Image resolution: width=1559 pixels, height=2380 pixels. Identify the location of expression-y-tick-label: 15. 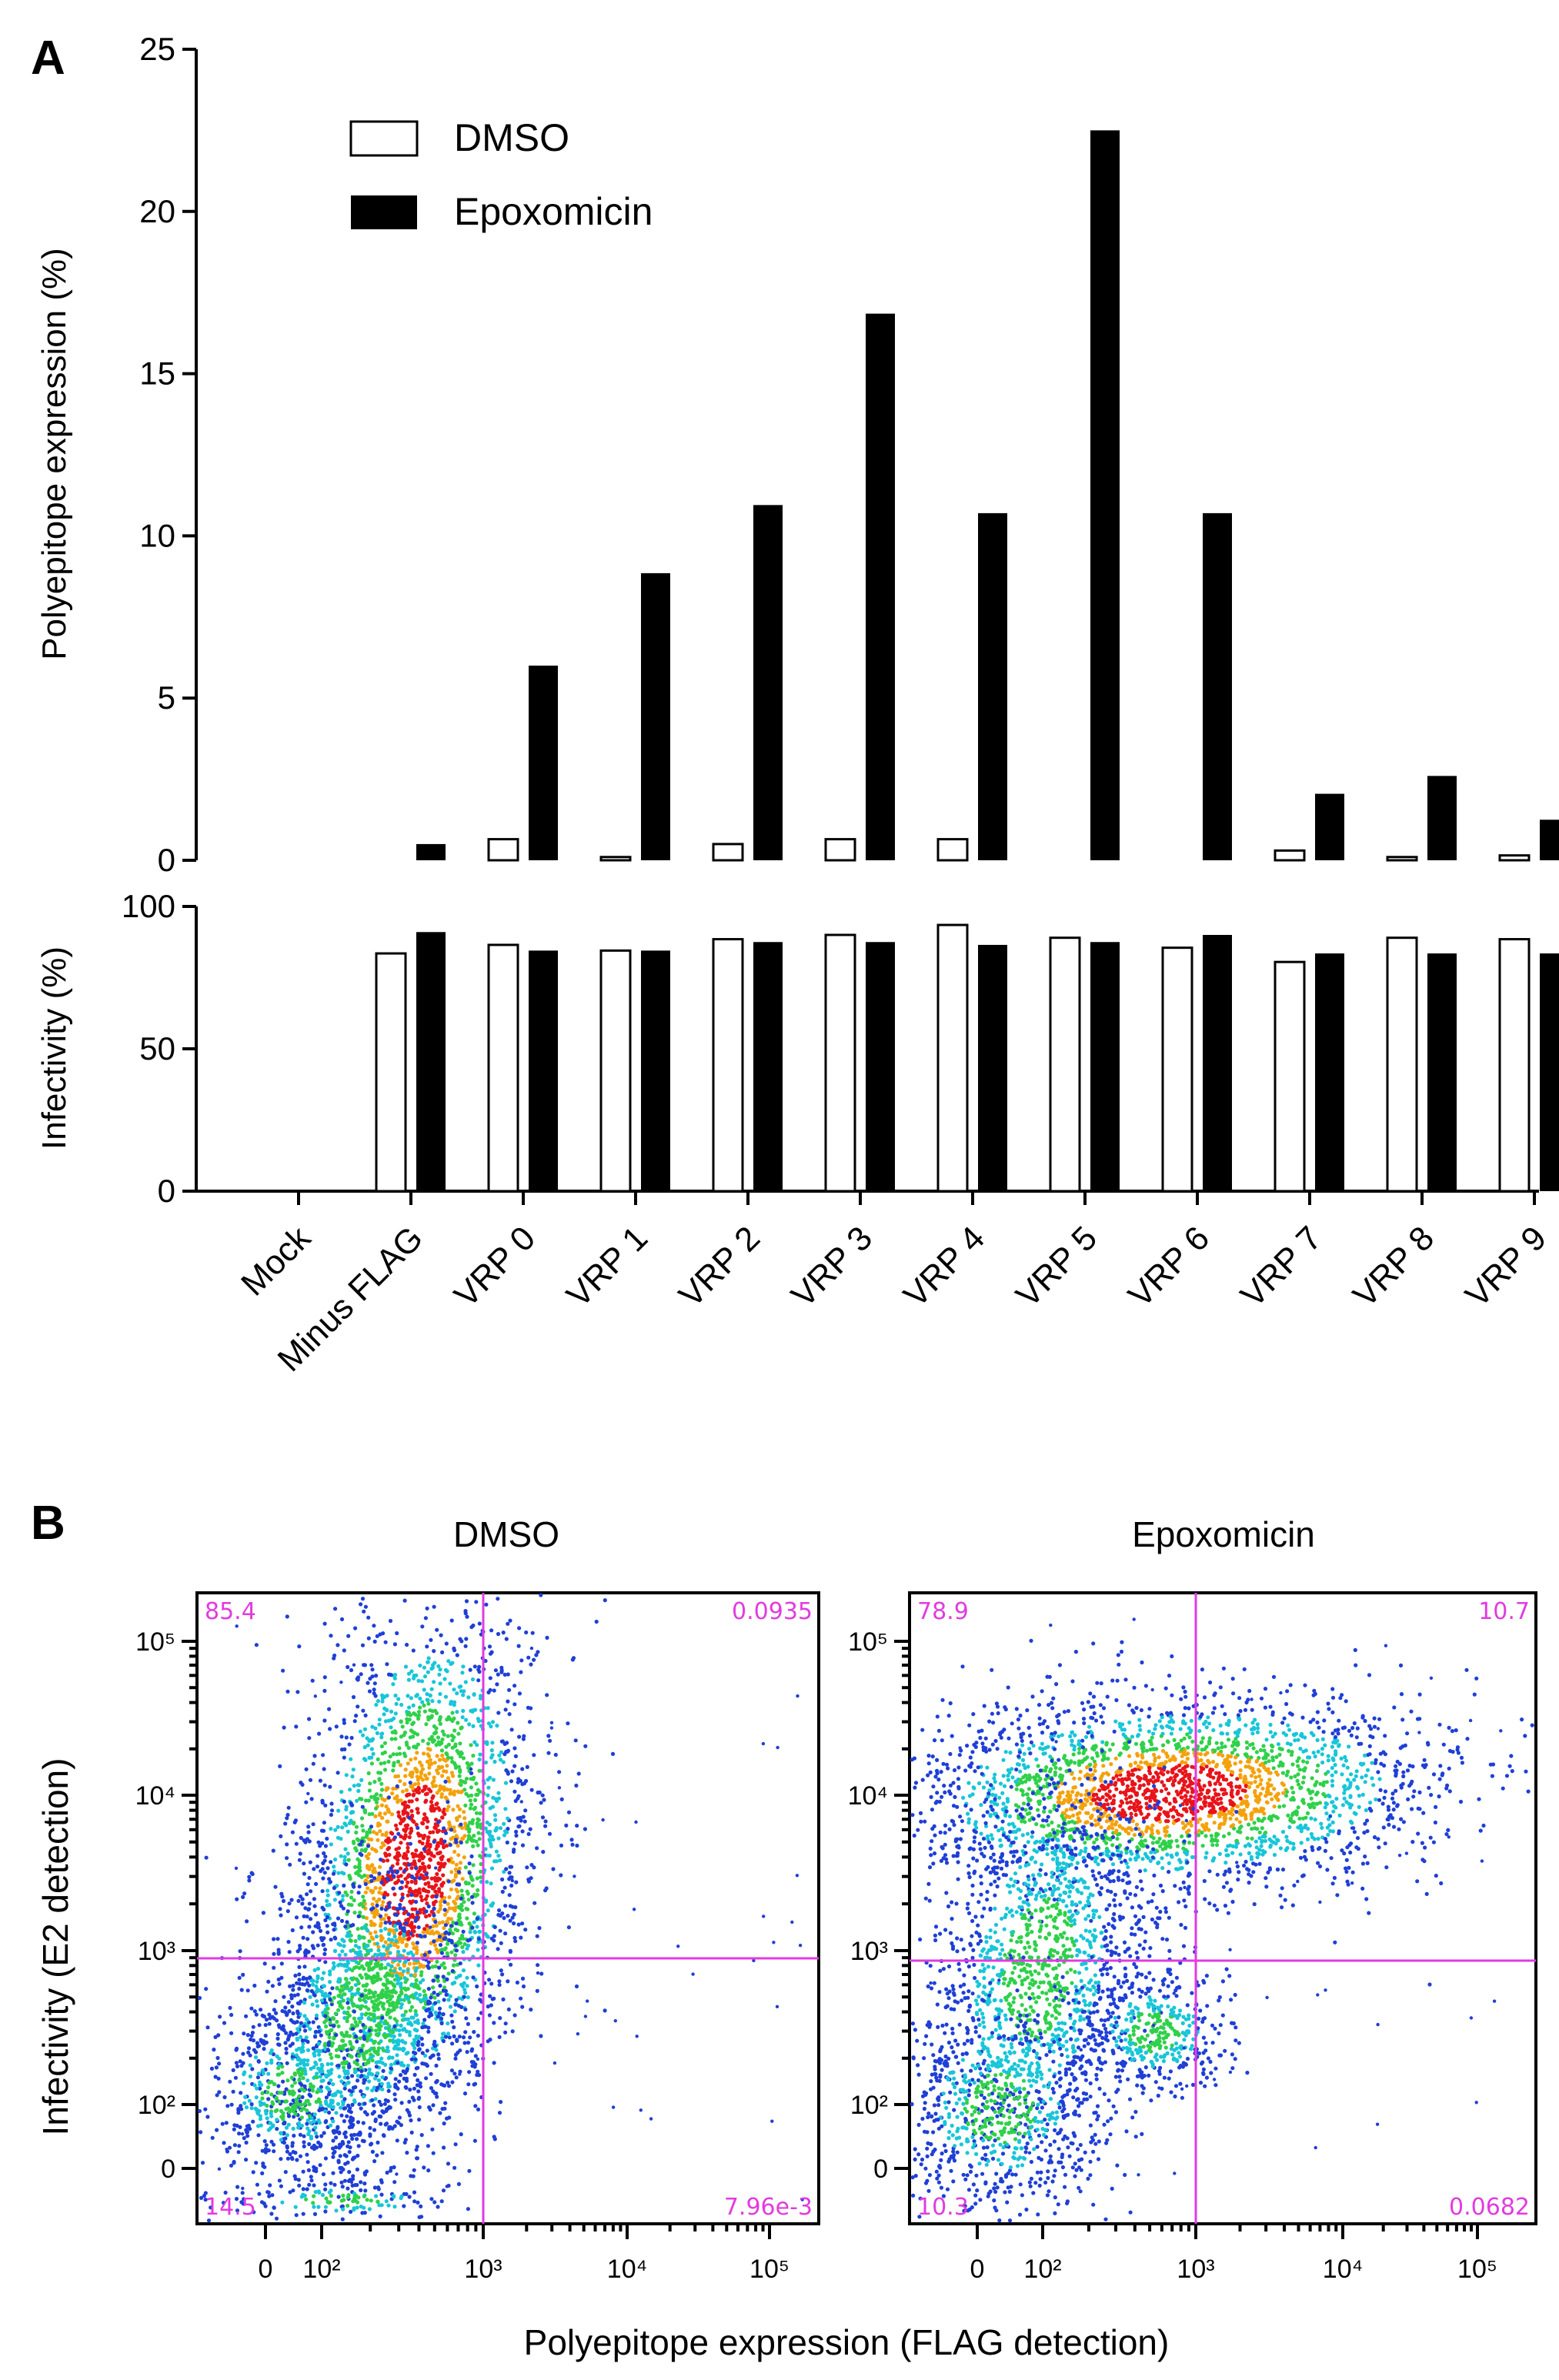
(157, 374).